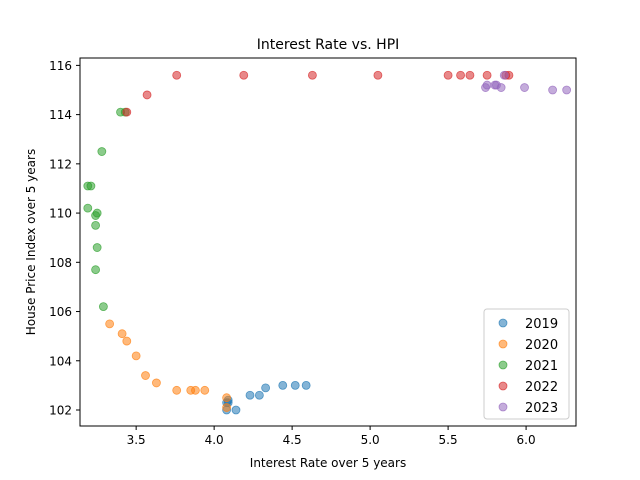 The width and height of the screenshot is (640, 480). Describe the element at coordinates (448, 440) in the screenshot. I see `x-tick-label: 5.5` at that location.